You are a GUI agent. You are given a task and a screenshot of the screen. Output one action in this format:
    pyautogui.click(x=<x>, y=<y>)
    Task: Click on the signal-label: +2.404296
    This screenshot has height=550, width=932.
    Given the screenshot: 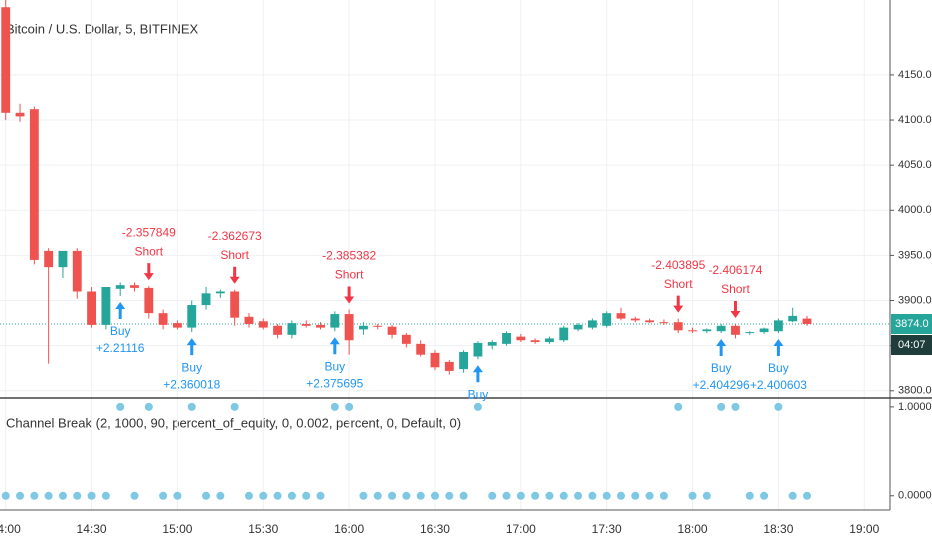 What is the action you would take?
    pyautogui.click(x=721, y=385)
    